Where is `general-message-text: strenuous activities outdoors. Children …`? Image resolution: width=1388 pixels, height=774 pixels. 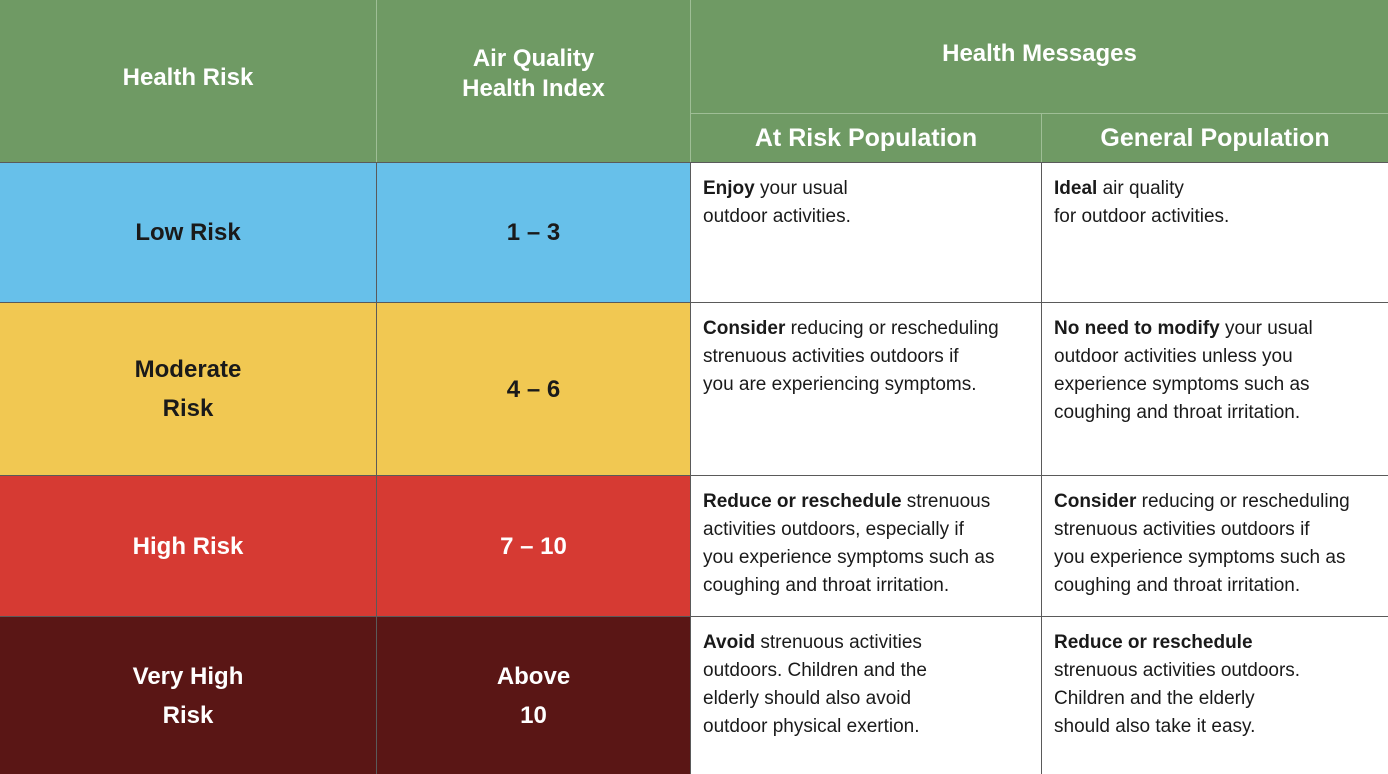 general-message-text: strenuous activities outdoors. Children … is located at coordinates (1177, 698).